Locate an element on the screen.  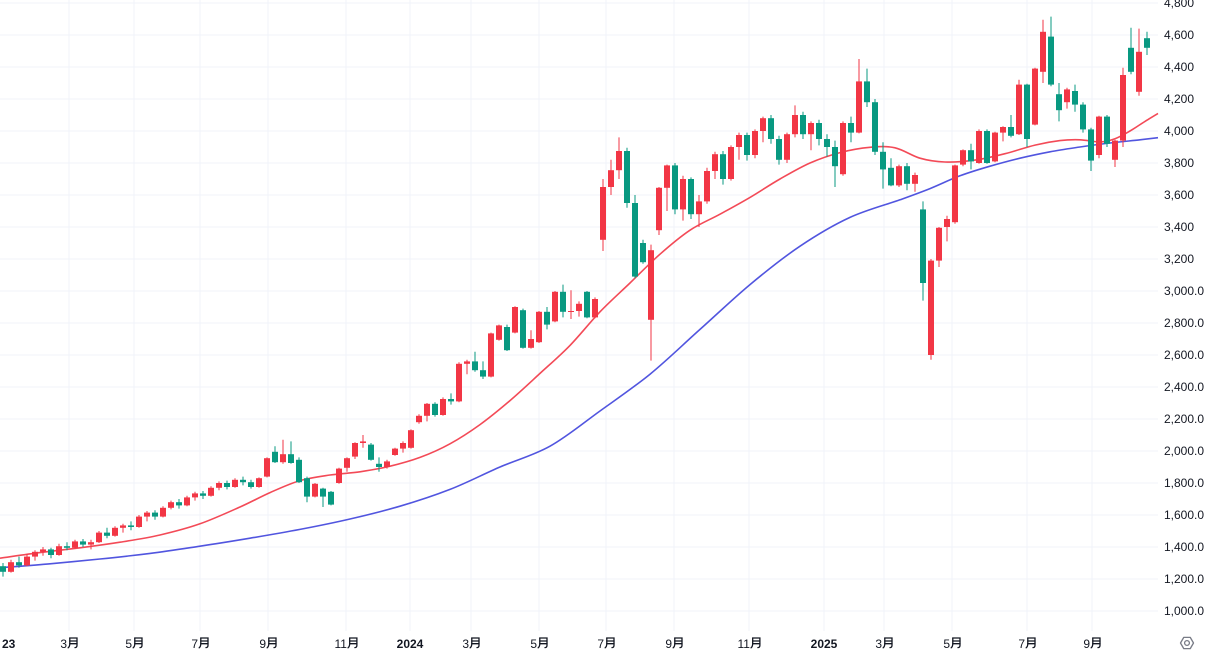
price-axis-label: 1,200.0 is located at coordinates (1184, 579).